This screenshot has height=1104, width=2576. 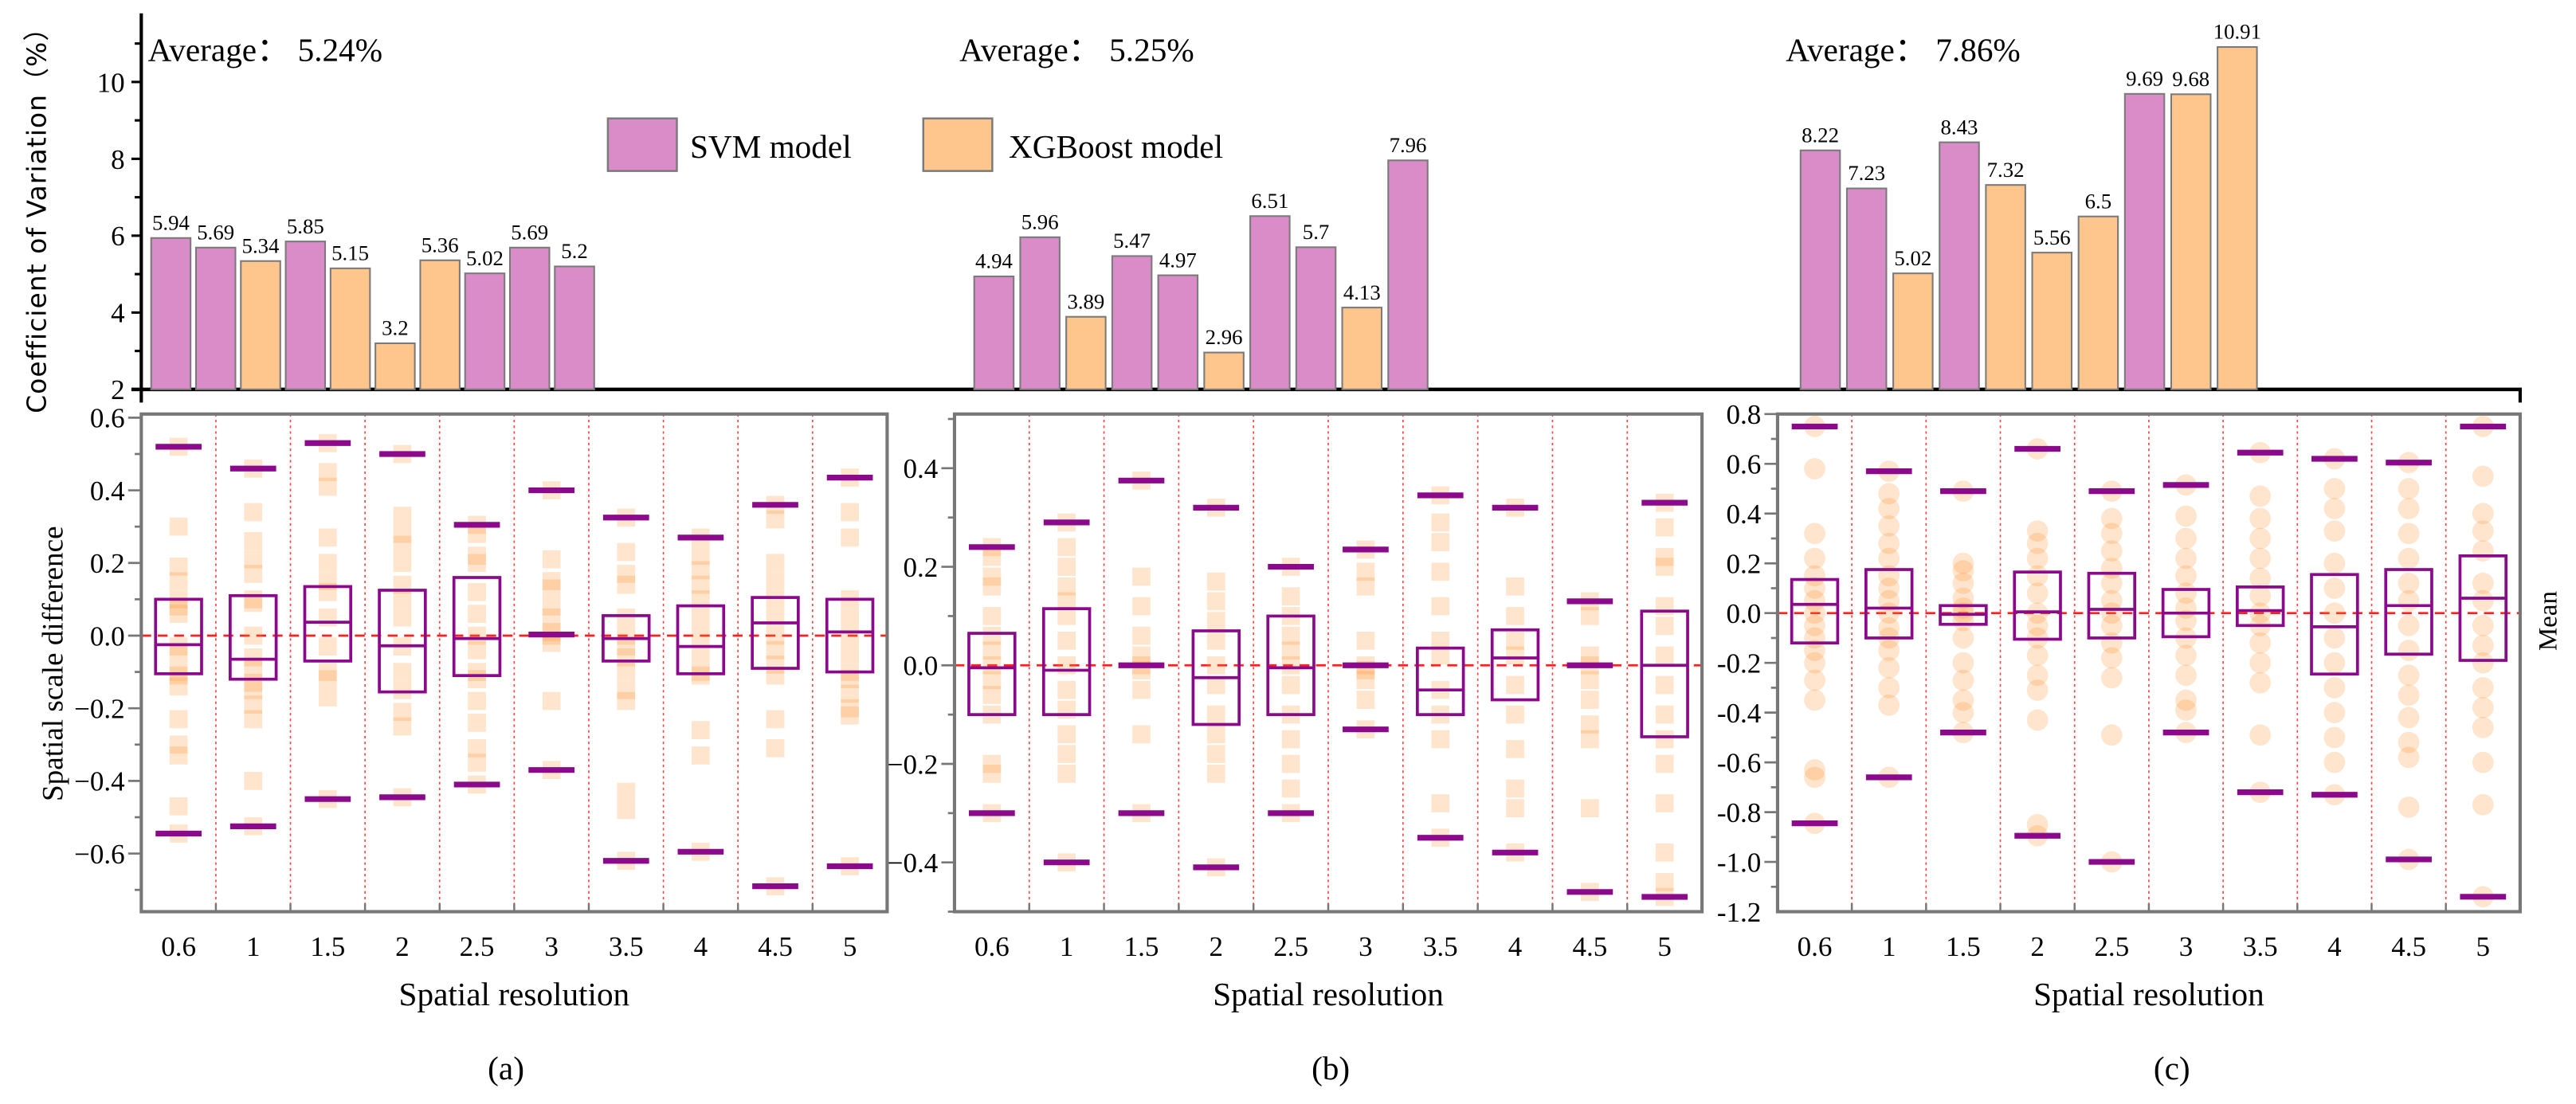 I want to click on y-tick-label: −0.6, so click(x=99, y=854).